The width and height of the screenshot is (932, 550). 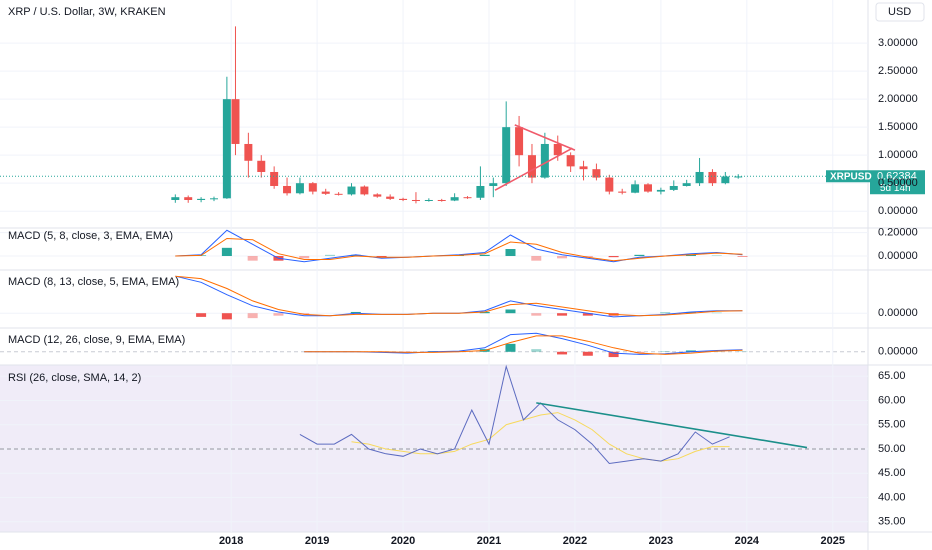 I want to click on y-tick-label: 1.50000, so click(x=898, y=127).